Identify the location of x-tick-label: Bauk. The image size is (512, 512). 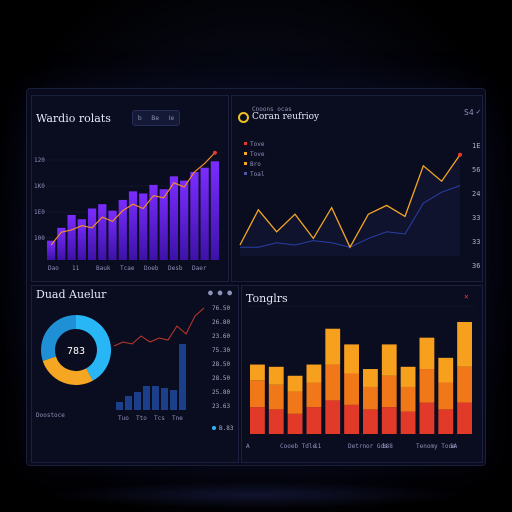
(103, 268).